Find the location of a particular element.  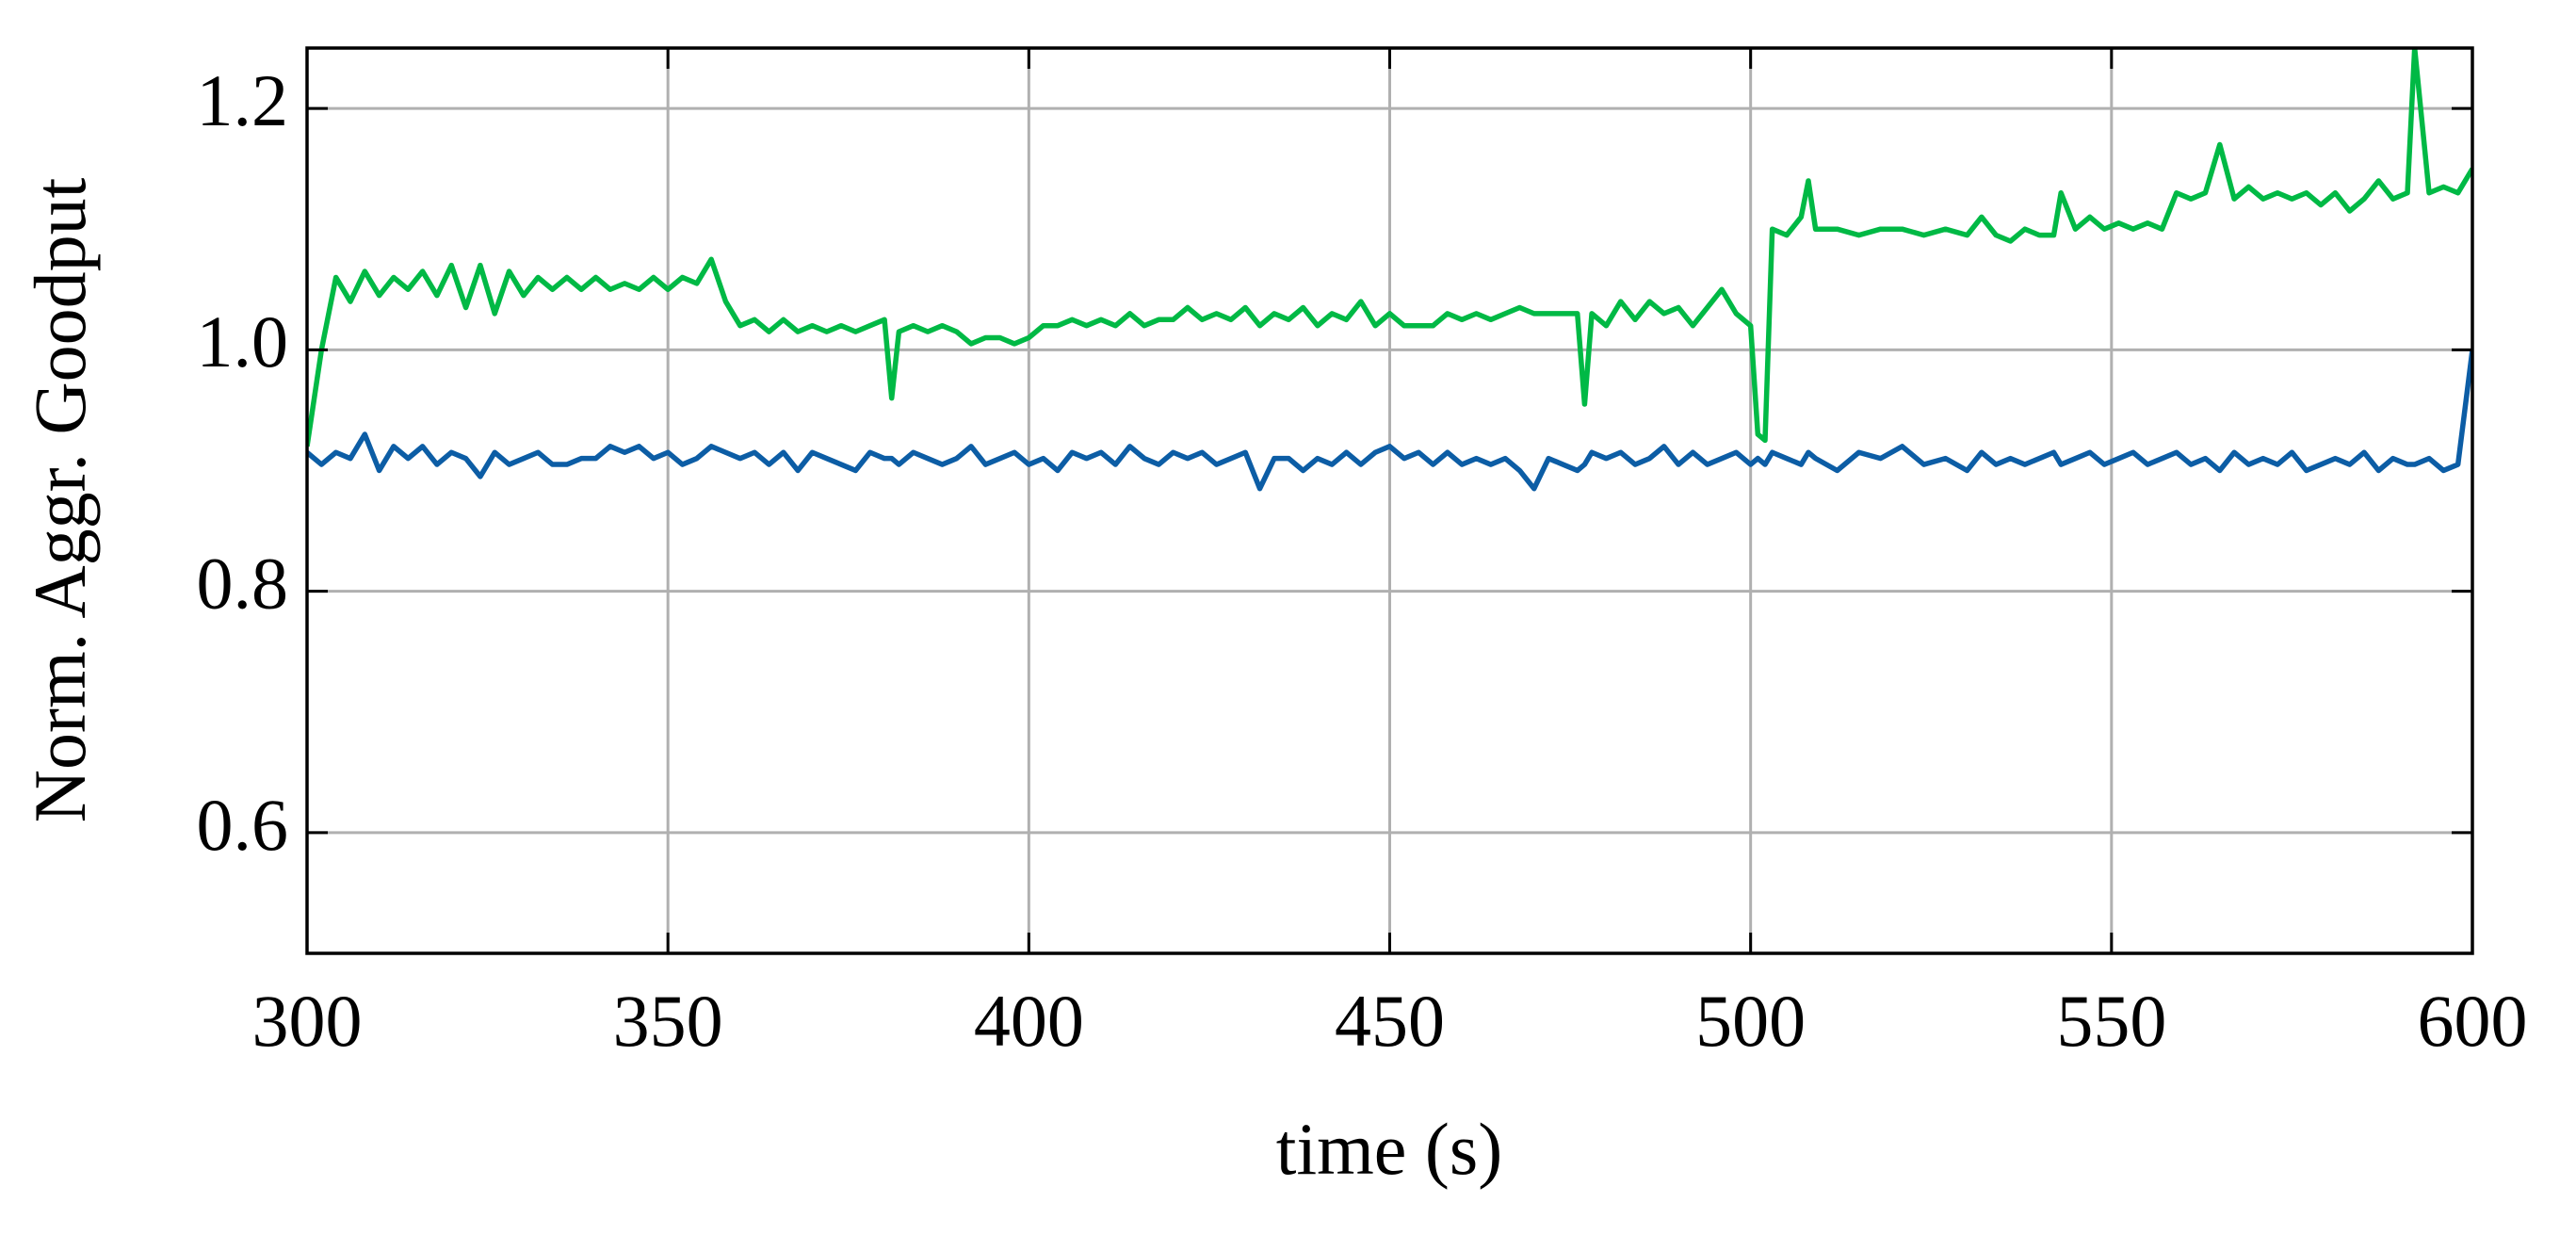

x-tick-label: 300 is located at coordinates (307, 1021).